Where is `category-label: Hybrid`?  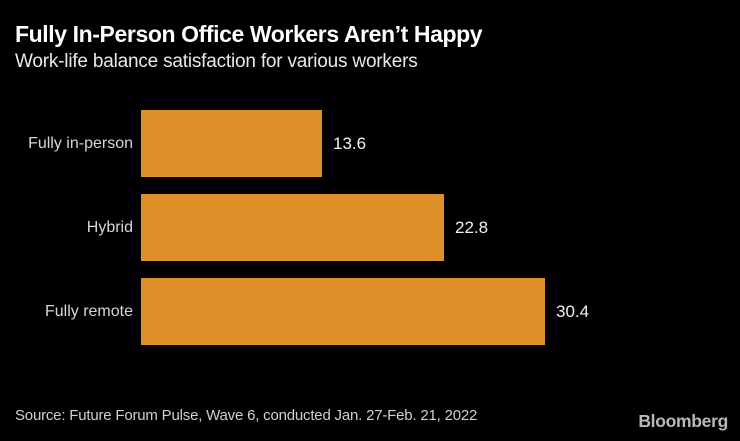 category-label: Hybrid is located at coordinates (109, 227).